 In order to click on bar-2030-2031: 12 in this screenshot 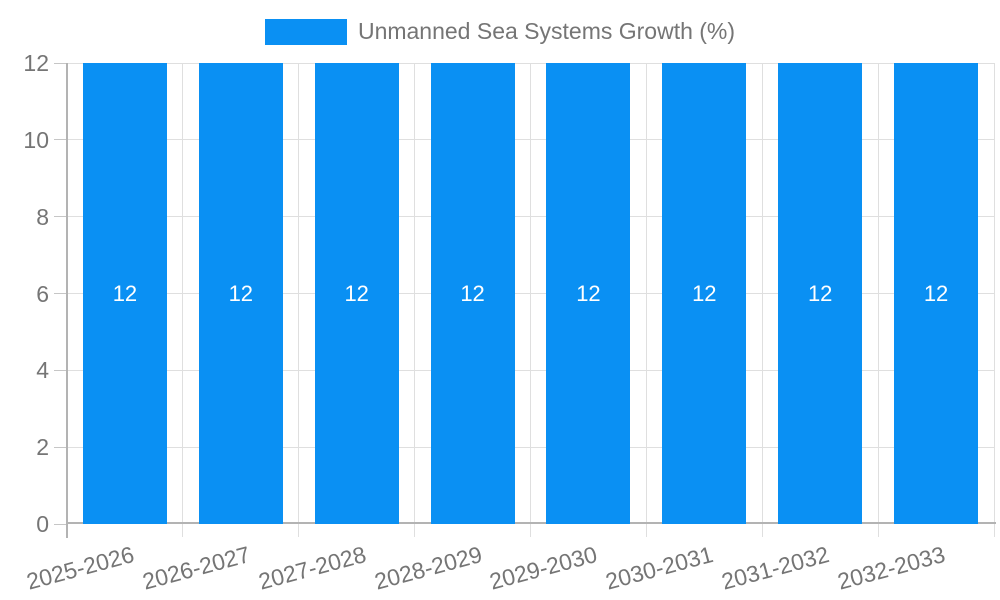, I will do `click(704, 293)`.